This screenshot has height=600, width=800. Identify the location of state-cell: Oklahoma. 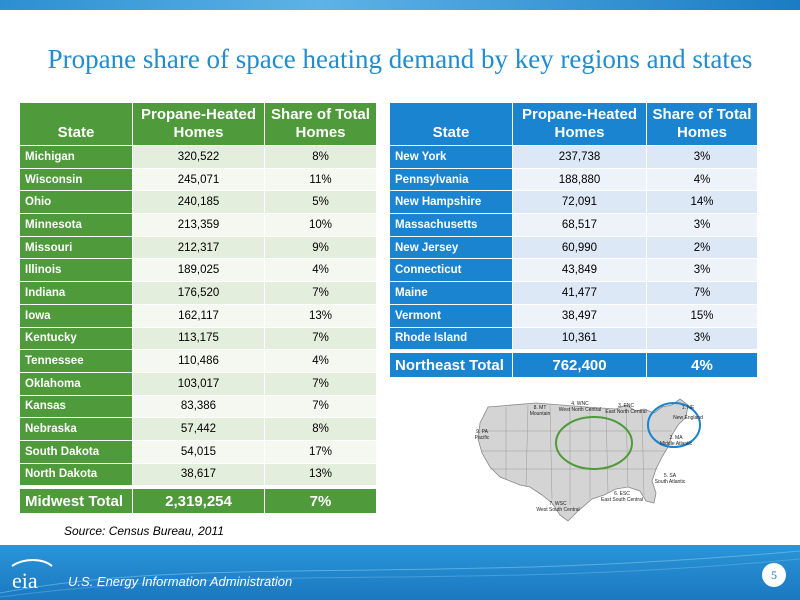
(76, 383).